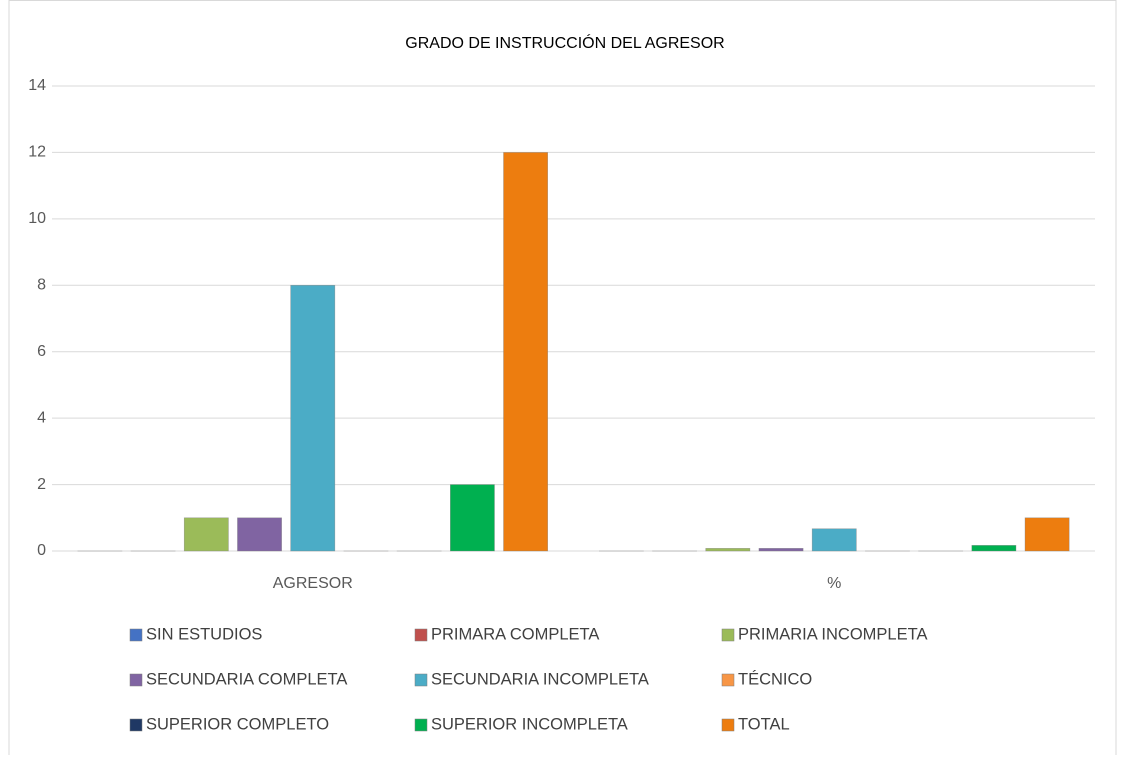 This screenshot has width=1122, height=760. I want to click on legend-label: SIN ESTUDIOS, so click(204, 634).